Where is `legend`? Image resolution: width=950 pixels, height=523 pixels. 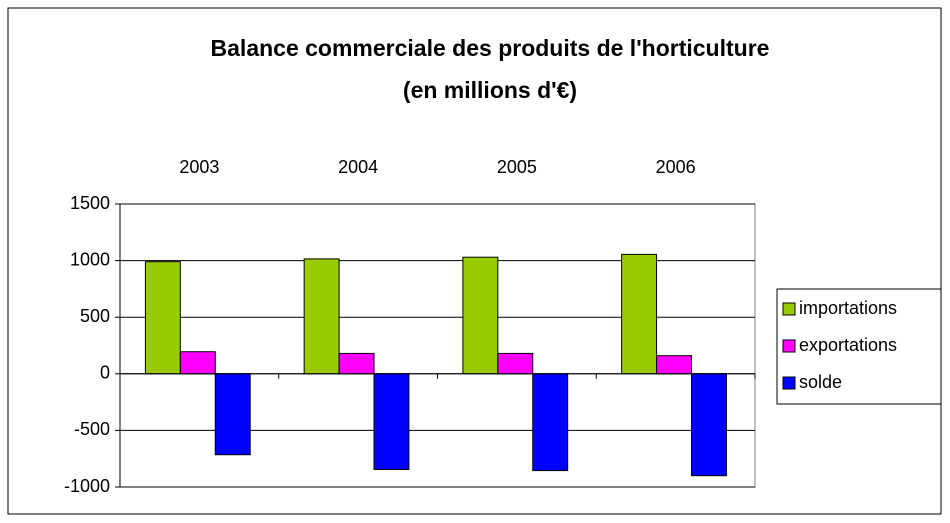
legend is located at coordinates (859, 346).